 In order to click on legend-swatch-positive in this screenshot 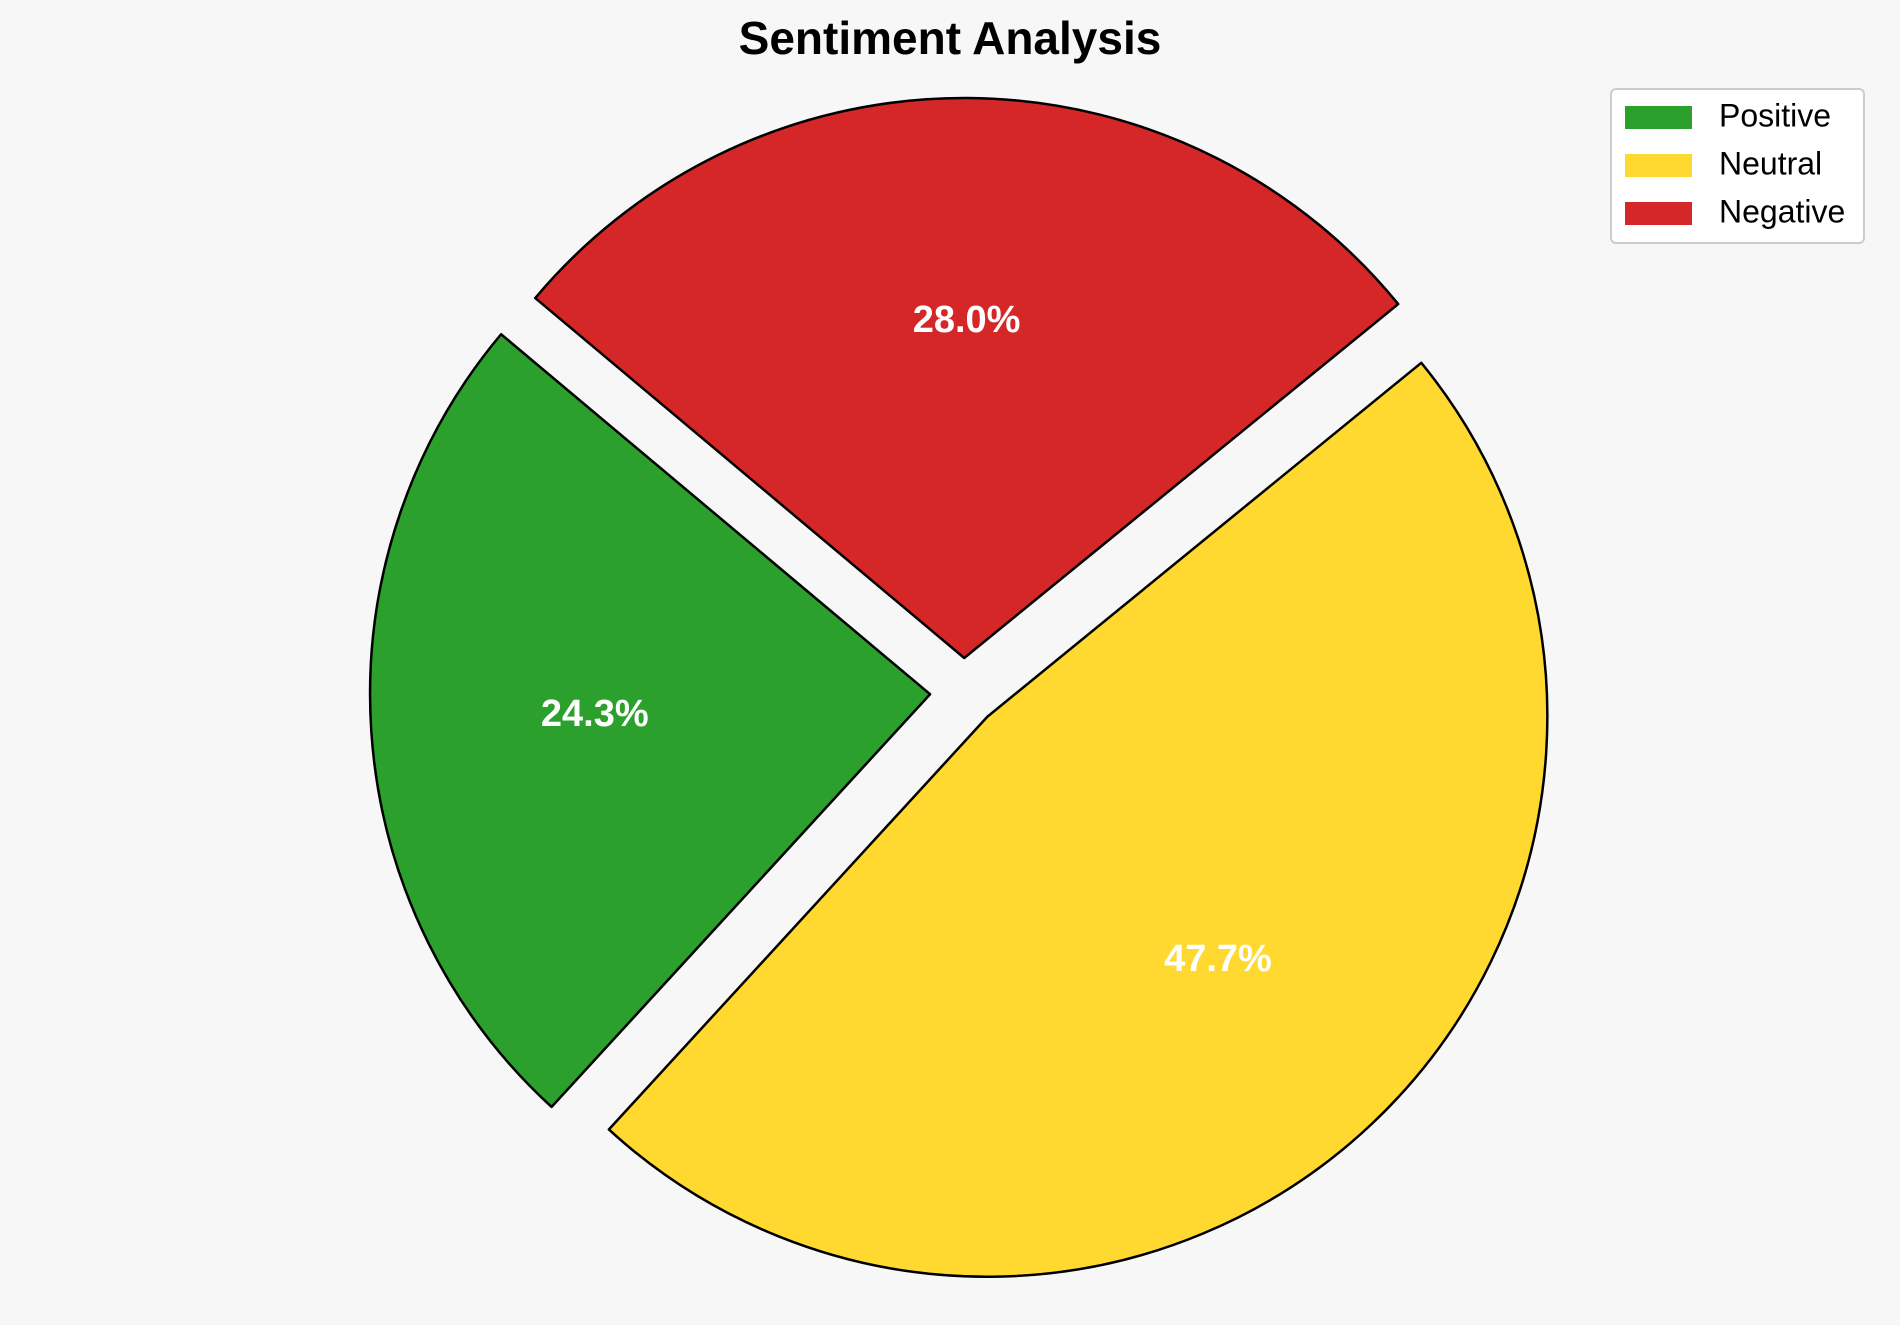, I will do `click(1658, 117)`.